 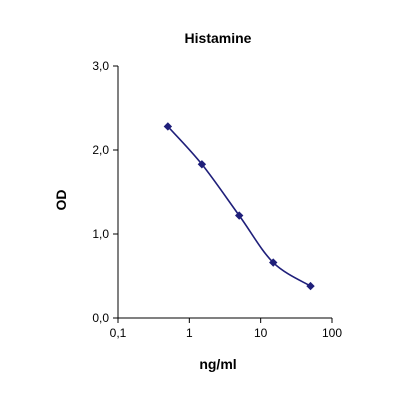 What do you see at coordinates (100, 66) in the screenshot?
I see `y-tick-label: 3,0` at bounding box center [100, 66].